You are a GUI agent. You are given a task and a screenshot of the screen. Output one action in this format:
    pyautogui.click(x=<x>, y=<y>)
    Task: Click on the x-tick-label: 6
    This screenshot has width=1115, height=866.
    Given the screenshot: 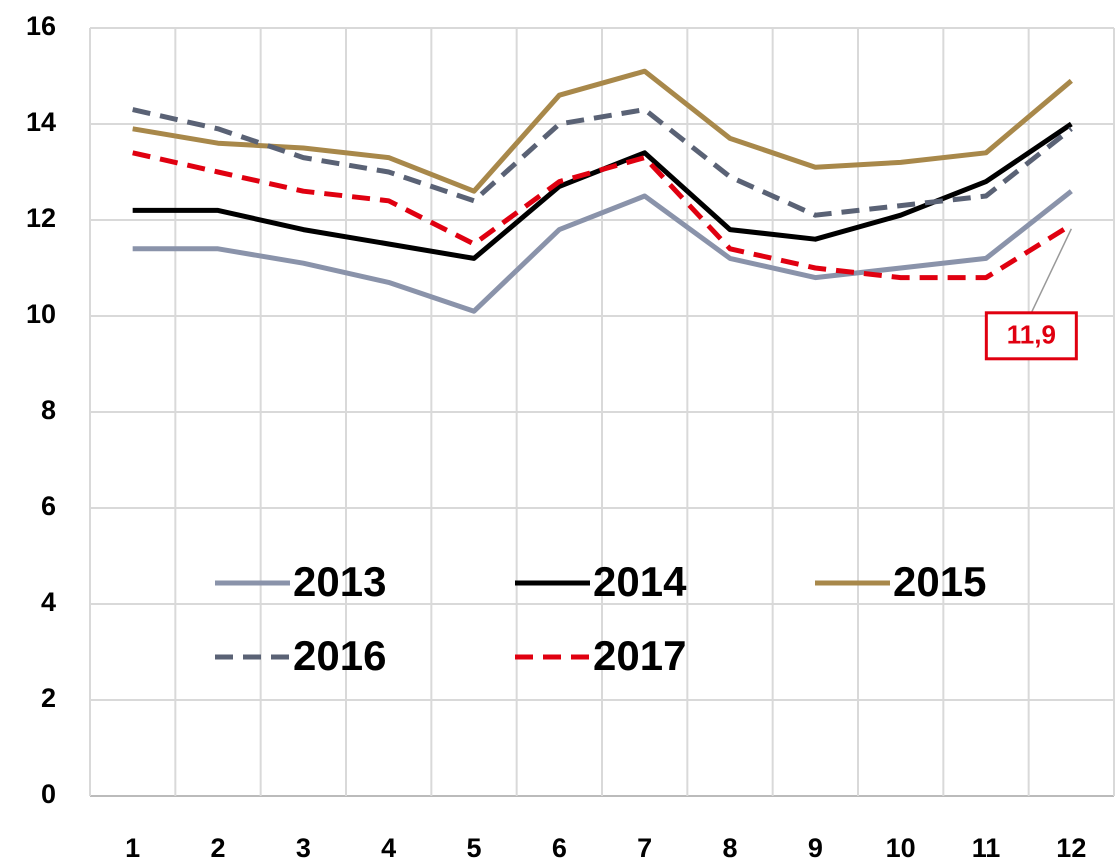 What is the action you would take?
    pyautogui.click(x=559, y=848)
    